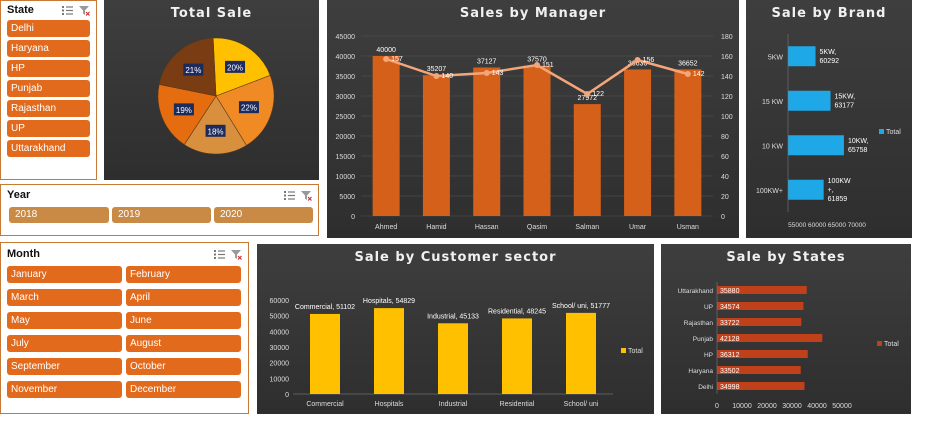  I want to click on pie-data-label: 20%, so click(235, 67).